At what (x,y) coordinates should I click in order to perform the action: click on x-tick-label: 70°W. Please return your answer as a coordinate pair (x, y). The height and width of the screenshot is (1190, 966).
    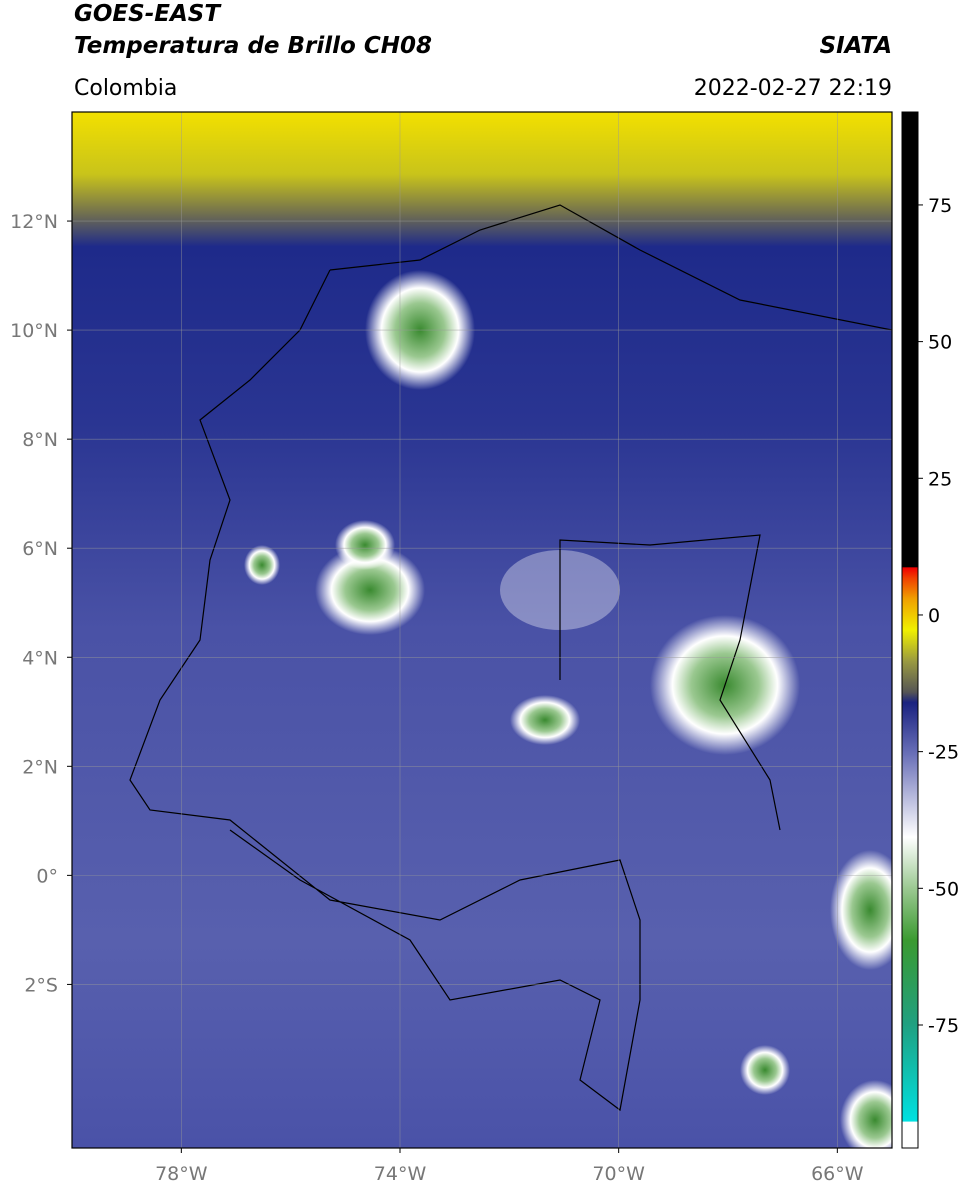
    Looking at the image, I should click on (618, 1174).